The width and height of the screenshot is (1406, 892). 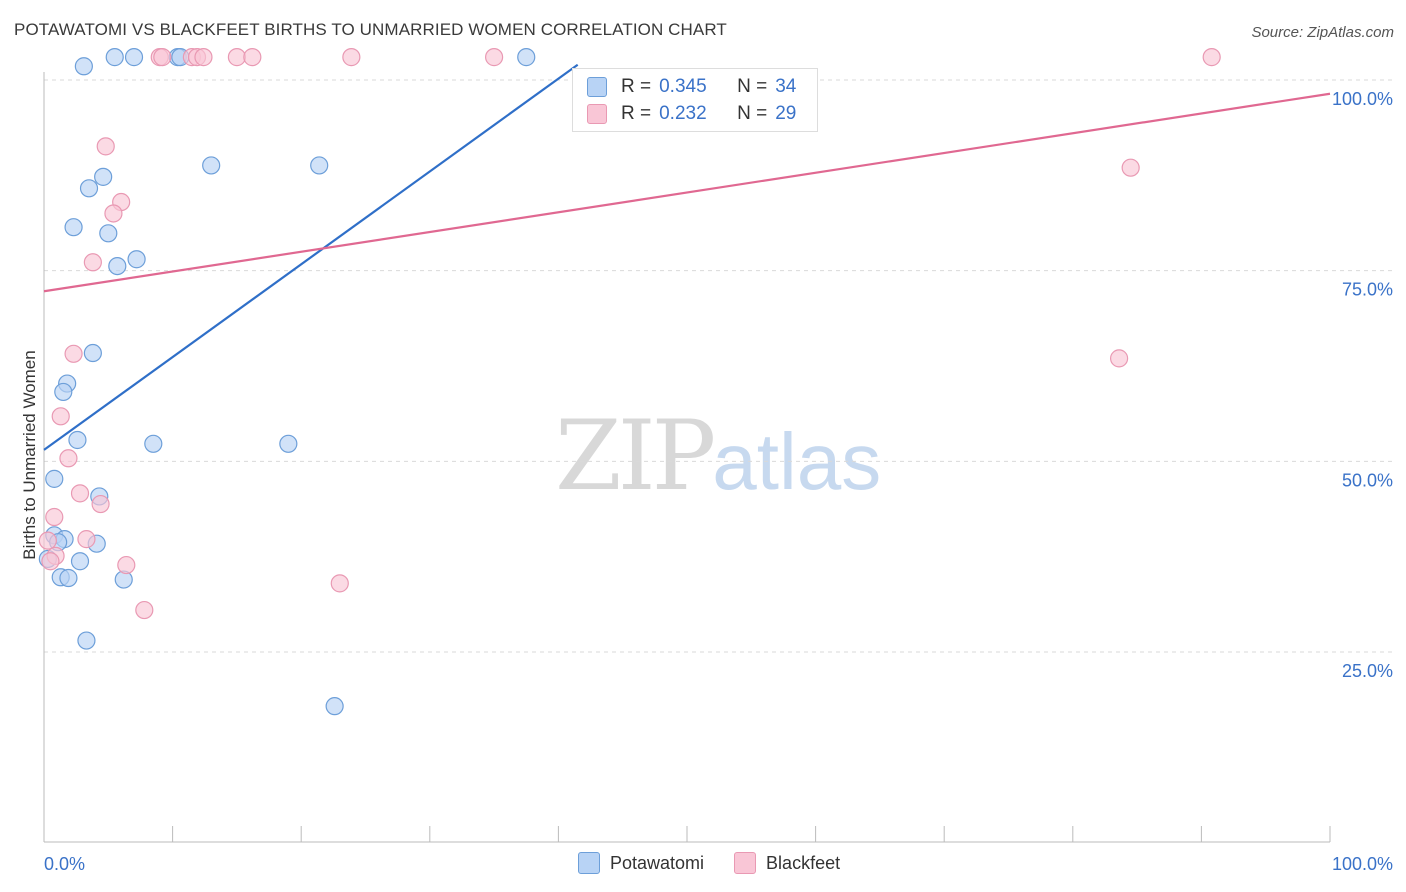 I want to click on series-swatch-blackfeet, so click(x=745, y=863).